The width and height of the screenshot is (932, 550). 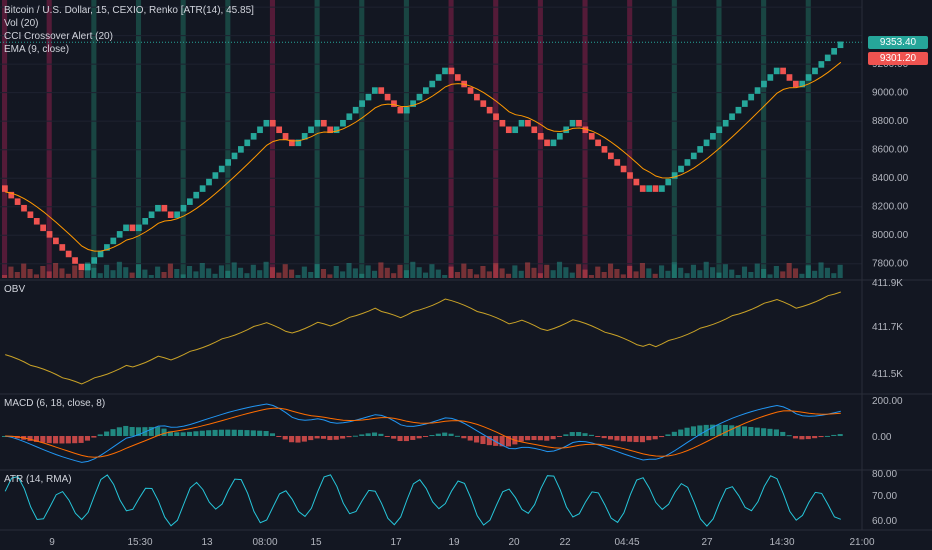 What do you see at coordinates (422, 269) in the screenshot?
I see `volume-bars` at bounding box center [422, 269].